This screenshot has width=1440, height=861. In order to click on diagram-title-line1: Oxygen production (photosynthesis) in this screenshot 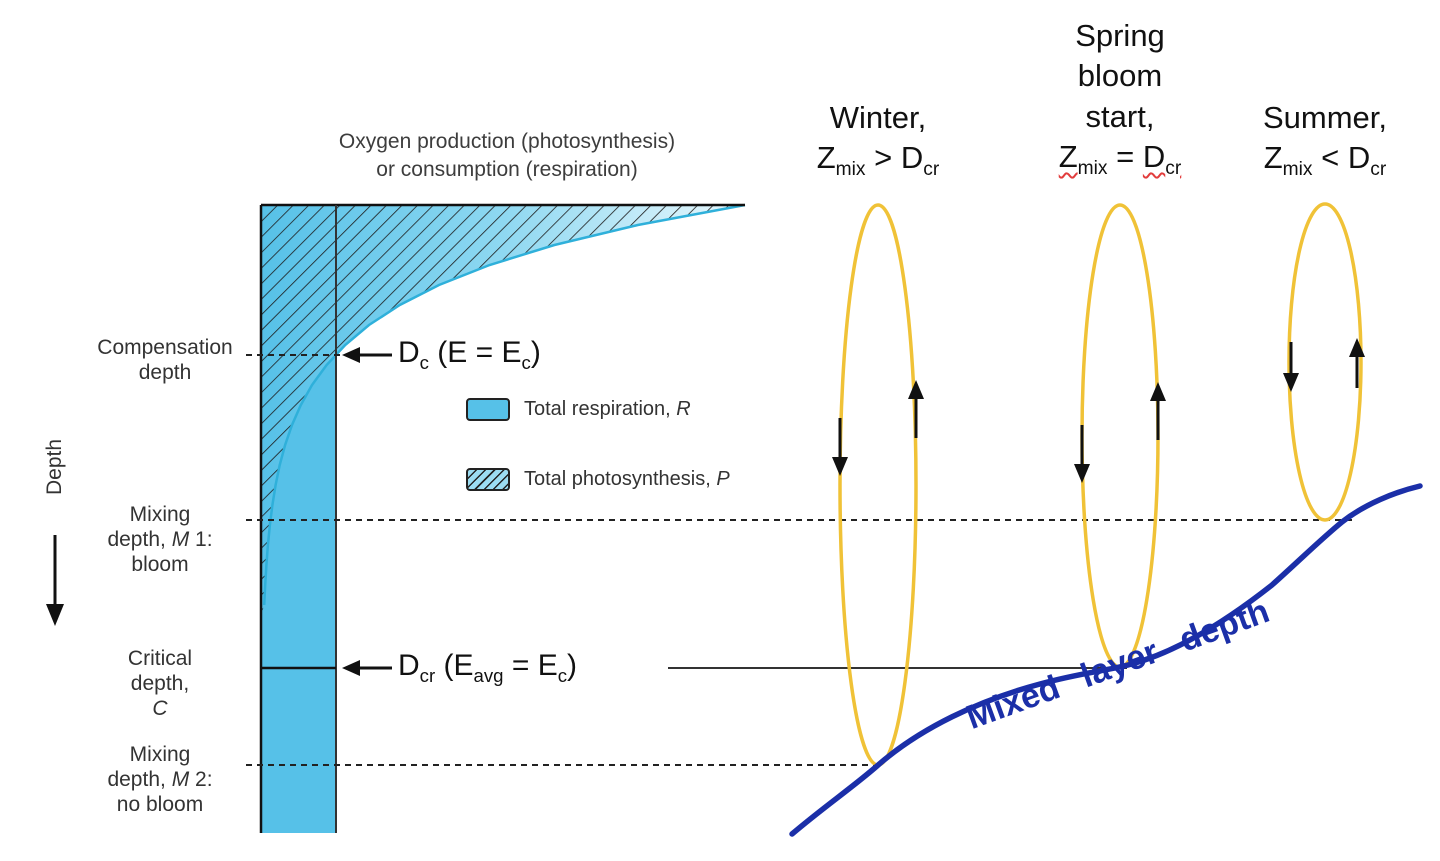, I will do `click(507, 141)`.